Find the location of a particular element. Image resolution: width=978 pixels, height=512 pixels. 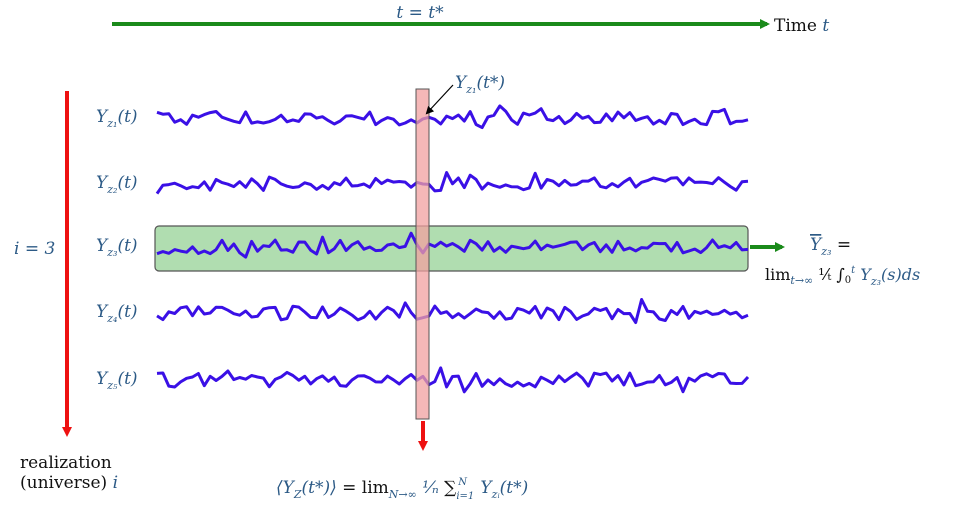

series-label-2: Yz₂(t) is located at coordinates (117, 184).